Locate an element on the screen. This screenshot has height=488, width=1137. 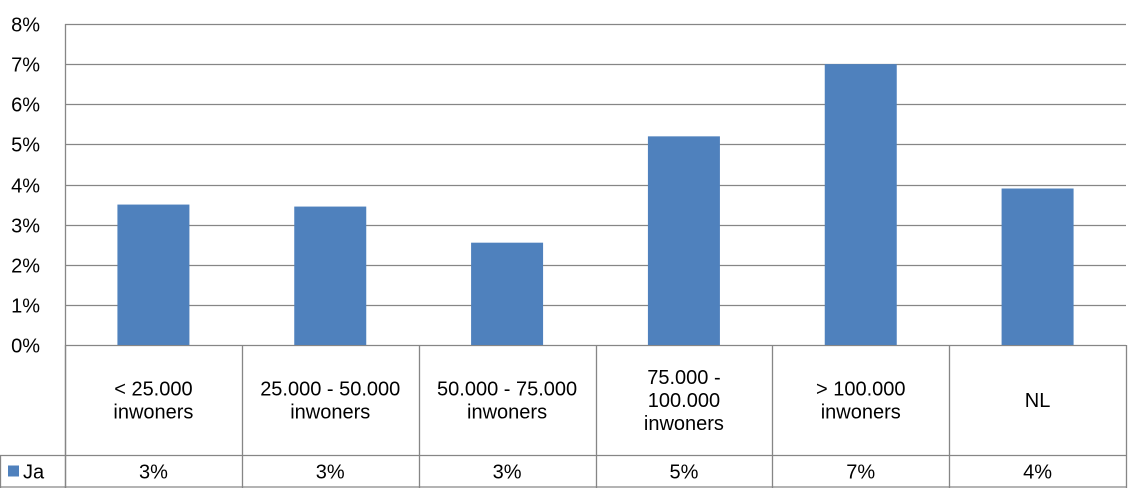
legend-key is located at coordinates (13, 471).